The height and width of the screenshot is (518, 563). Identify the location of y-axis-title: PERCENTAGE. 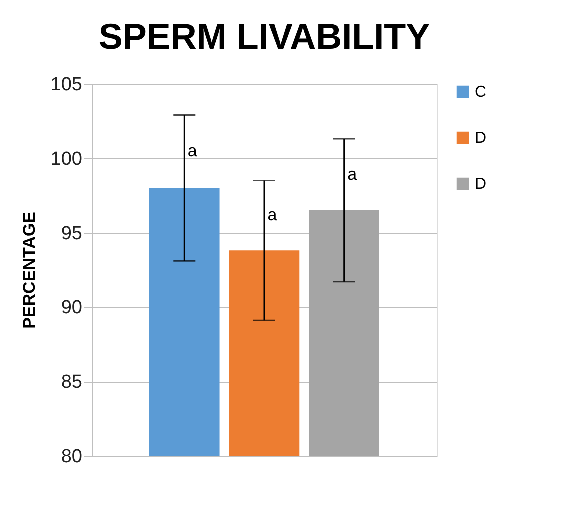
(29, 270).